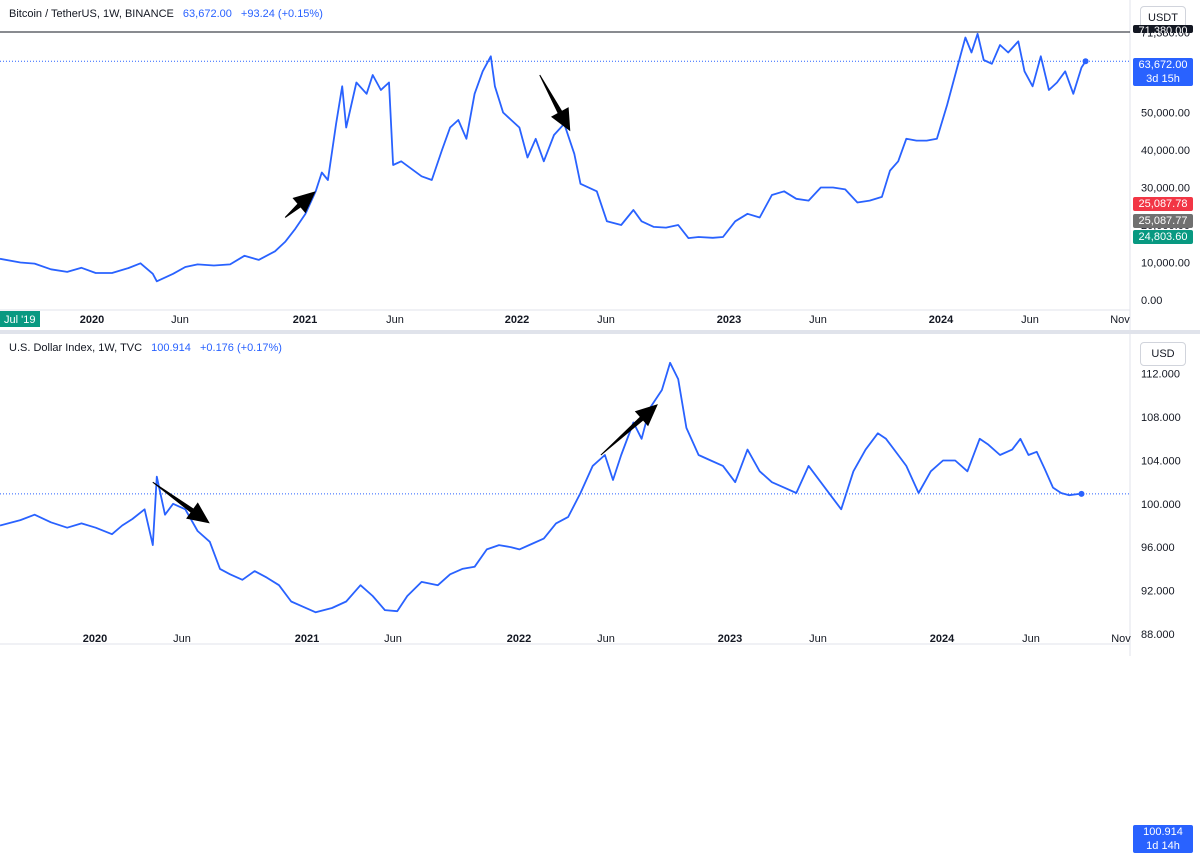  Describe the element at coordinates (307, 639) in the screenshot. I see `dxy-x-tick-label: 2021` at that location.